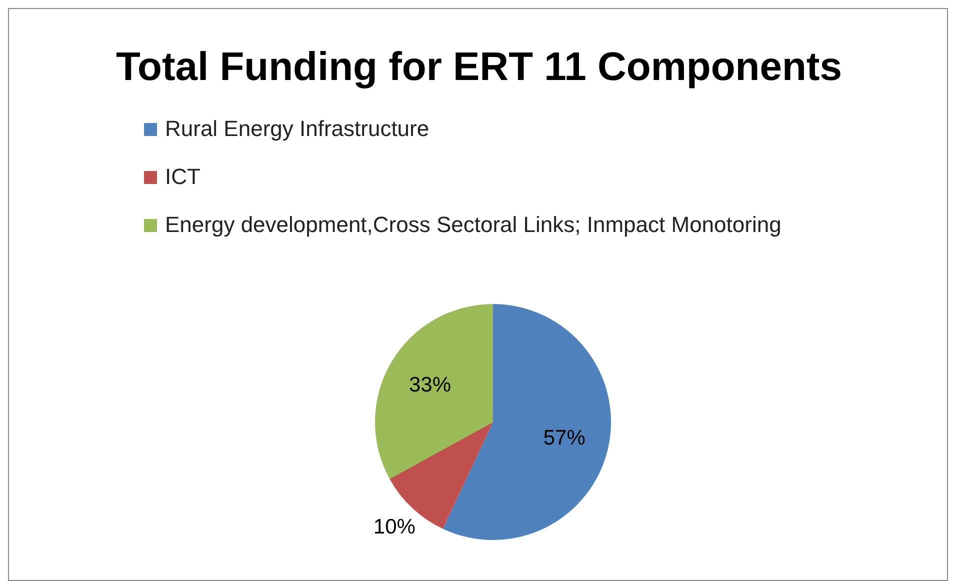  What do you see at coordinates (473, 225) in the screenshot?
I see `legend-label: Energy development,Cross Sectoral Links; Inmpact Monotoring` at bounding box center [473, 225].